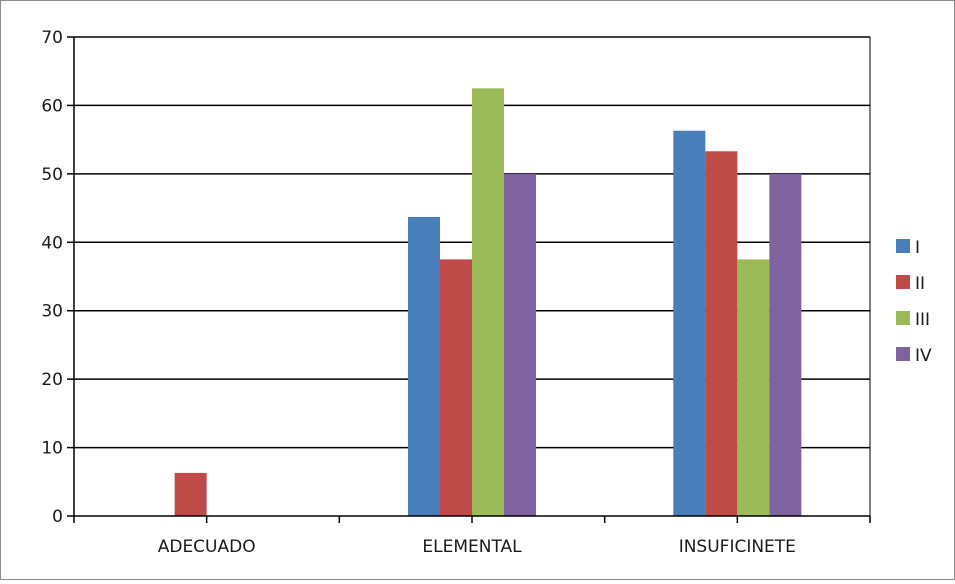  Describe the element at coordinates (424, 366) in the screenshot. I see `bar-elemental-i` at that location.